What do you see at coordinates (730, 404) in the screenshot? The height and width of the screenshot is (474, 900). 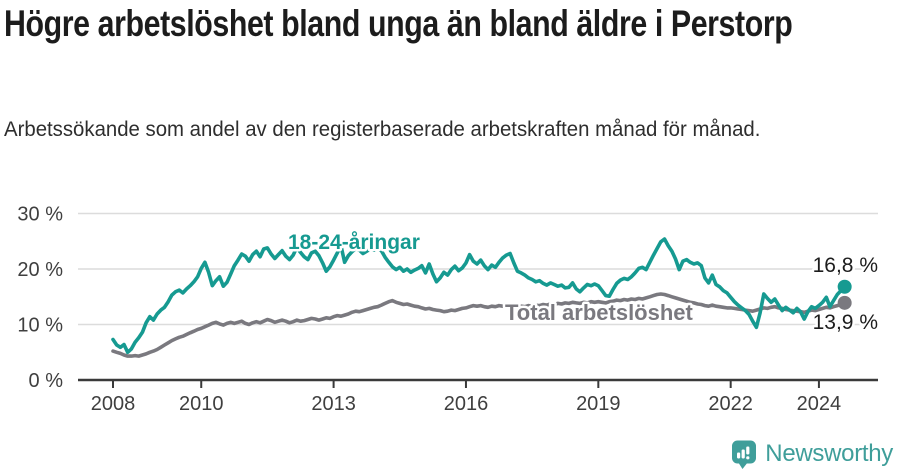 I see `x-tick-label-2022: 2022` at bounding box center [730, 404].